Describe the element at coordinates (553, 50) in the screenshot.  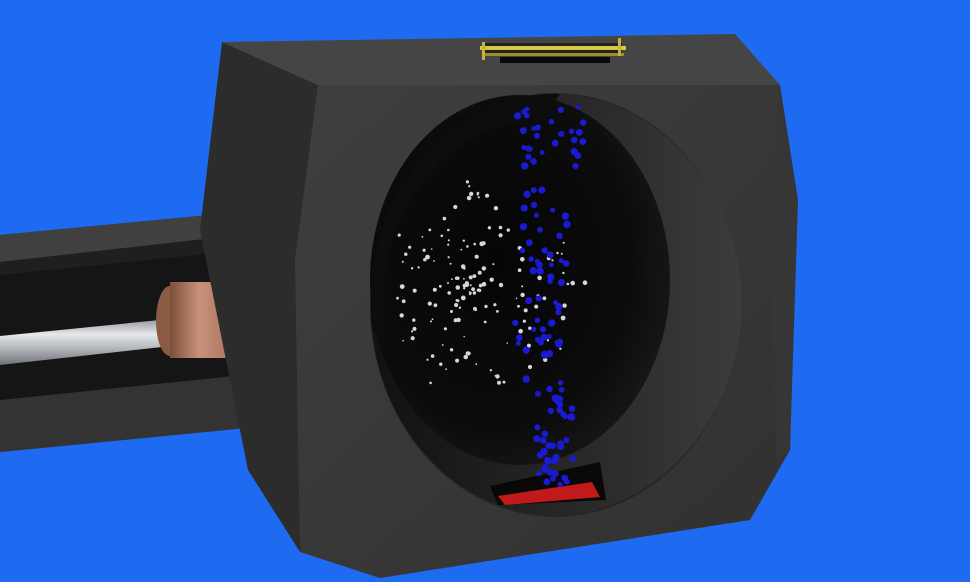
I see `top-slot` at that location.